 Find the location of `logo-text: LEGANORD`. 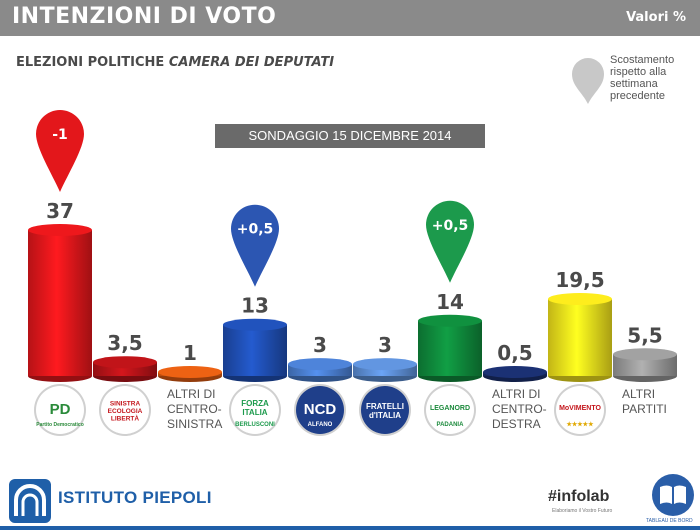

logo-text: LEGANORD is located at coordinates (450, 408).